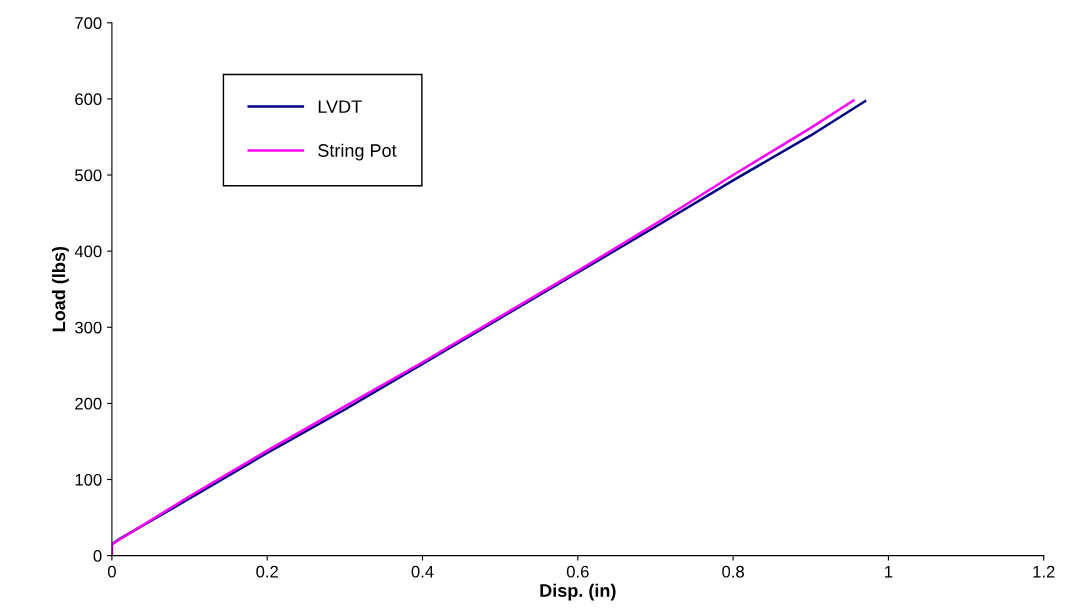 The image size is (1076, 616). What do you see at coordinates (111, 571) in the screenshot?
I see `x-tick-label: 0` at bounding box center [111, 571].